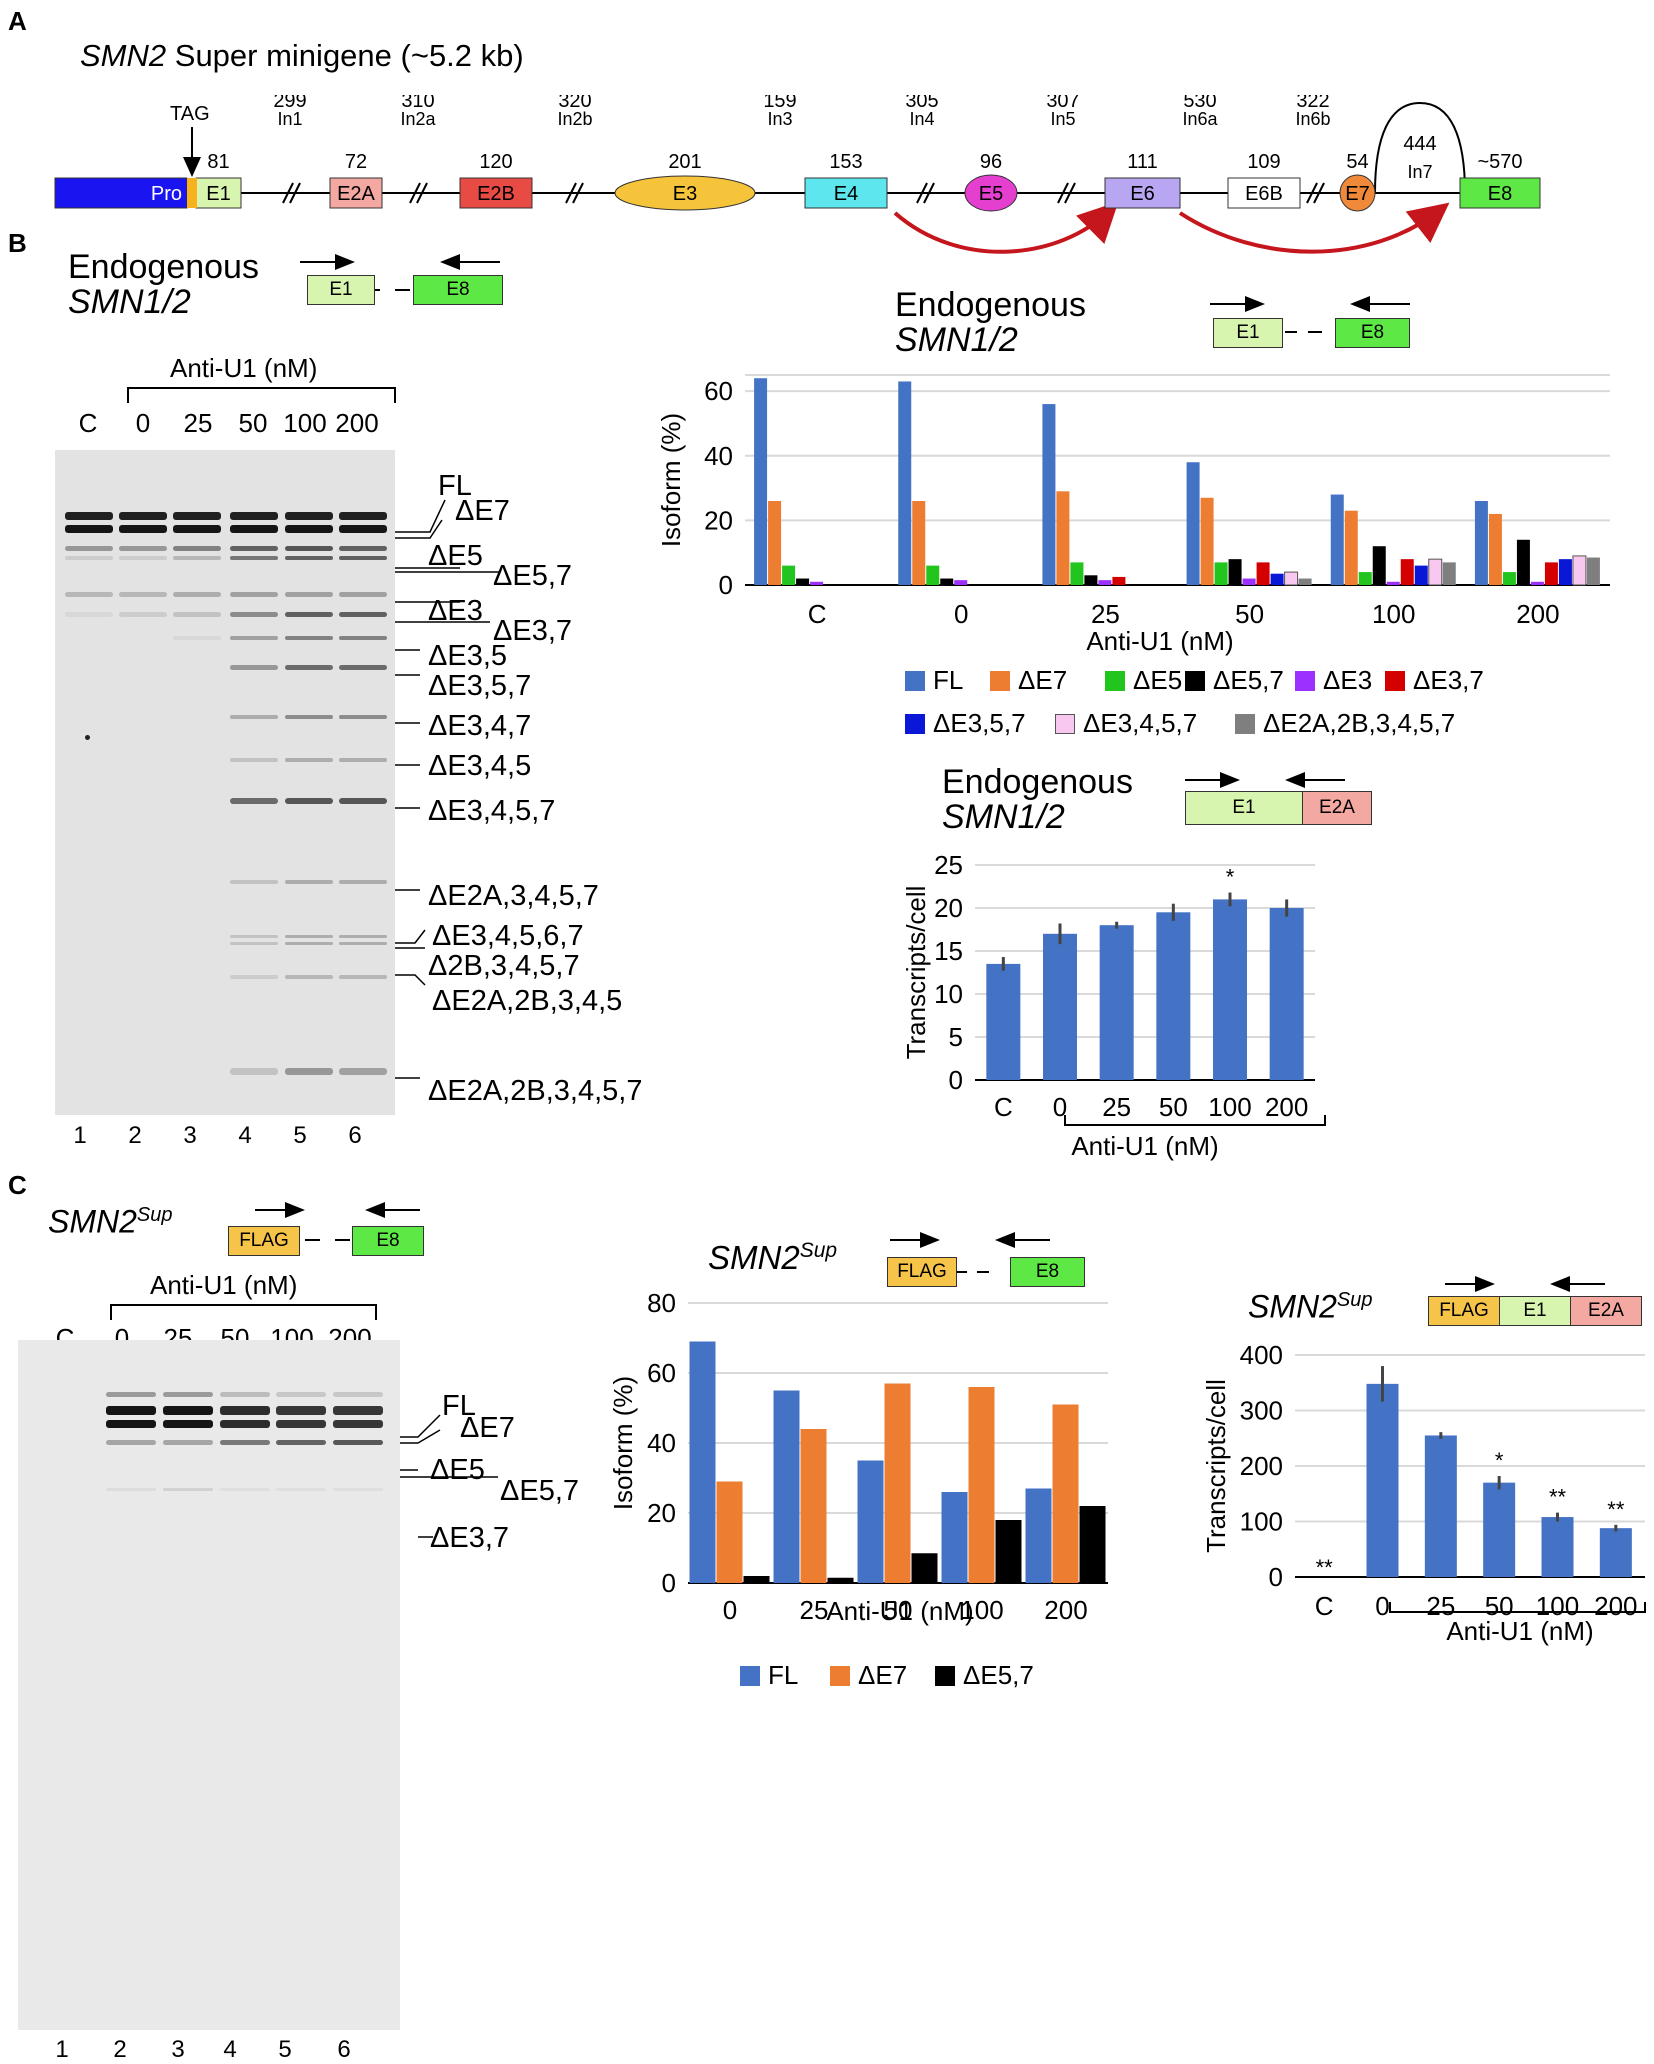  I want to click on c-isoform-label: ΔE7, so click(487, 1428).